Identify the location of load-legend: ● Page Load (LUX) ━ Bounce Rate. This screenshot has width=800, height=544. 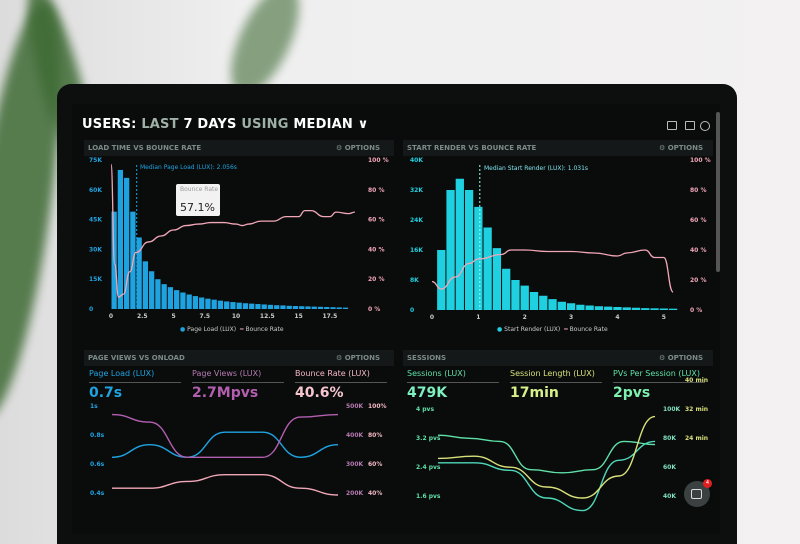
(232, 329).